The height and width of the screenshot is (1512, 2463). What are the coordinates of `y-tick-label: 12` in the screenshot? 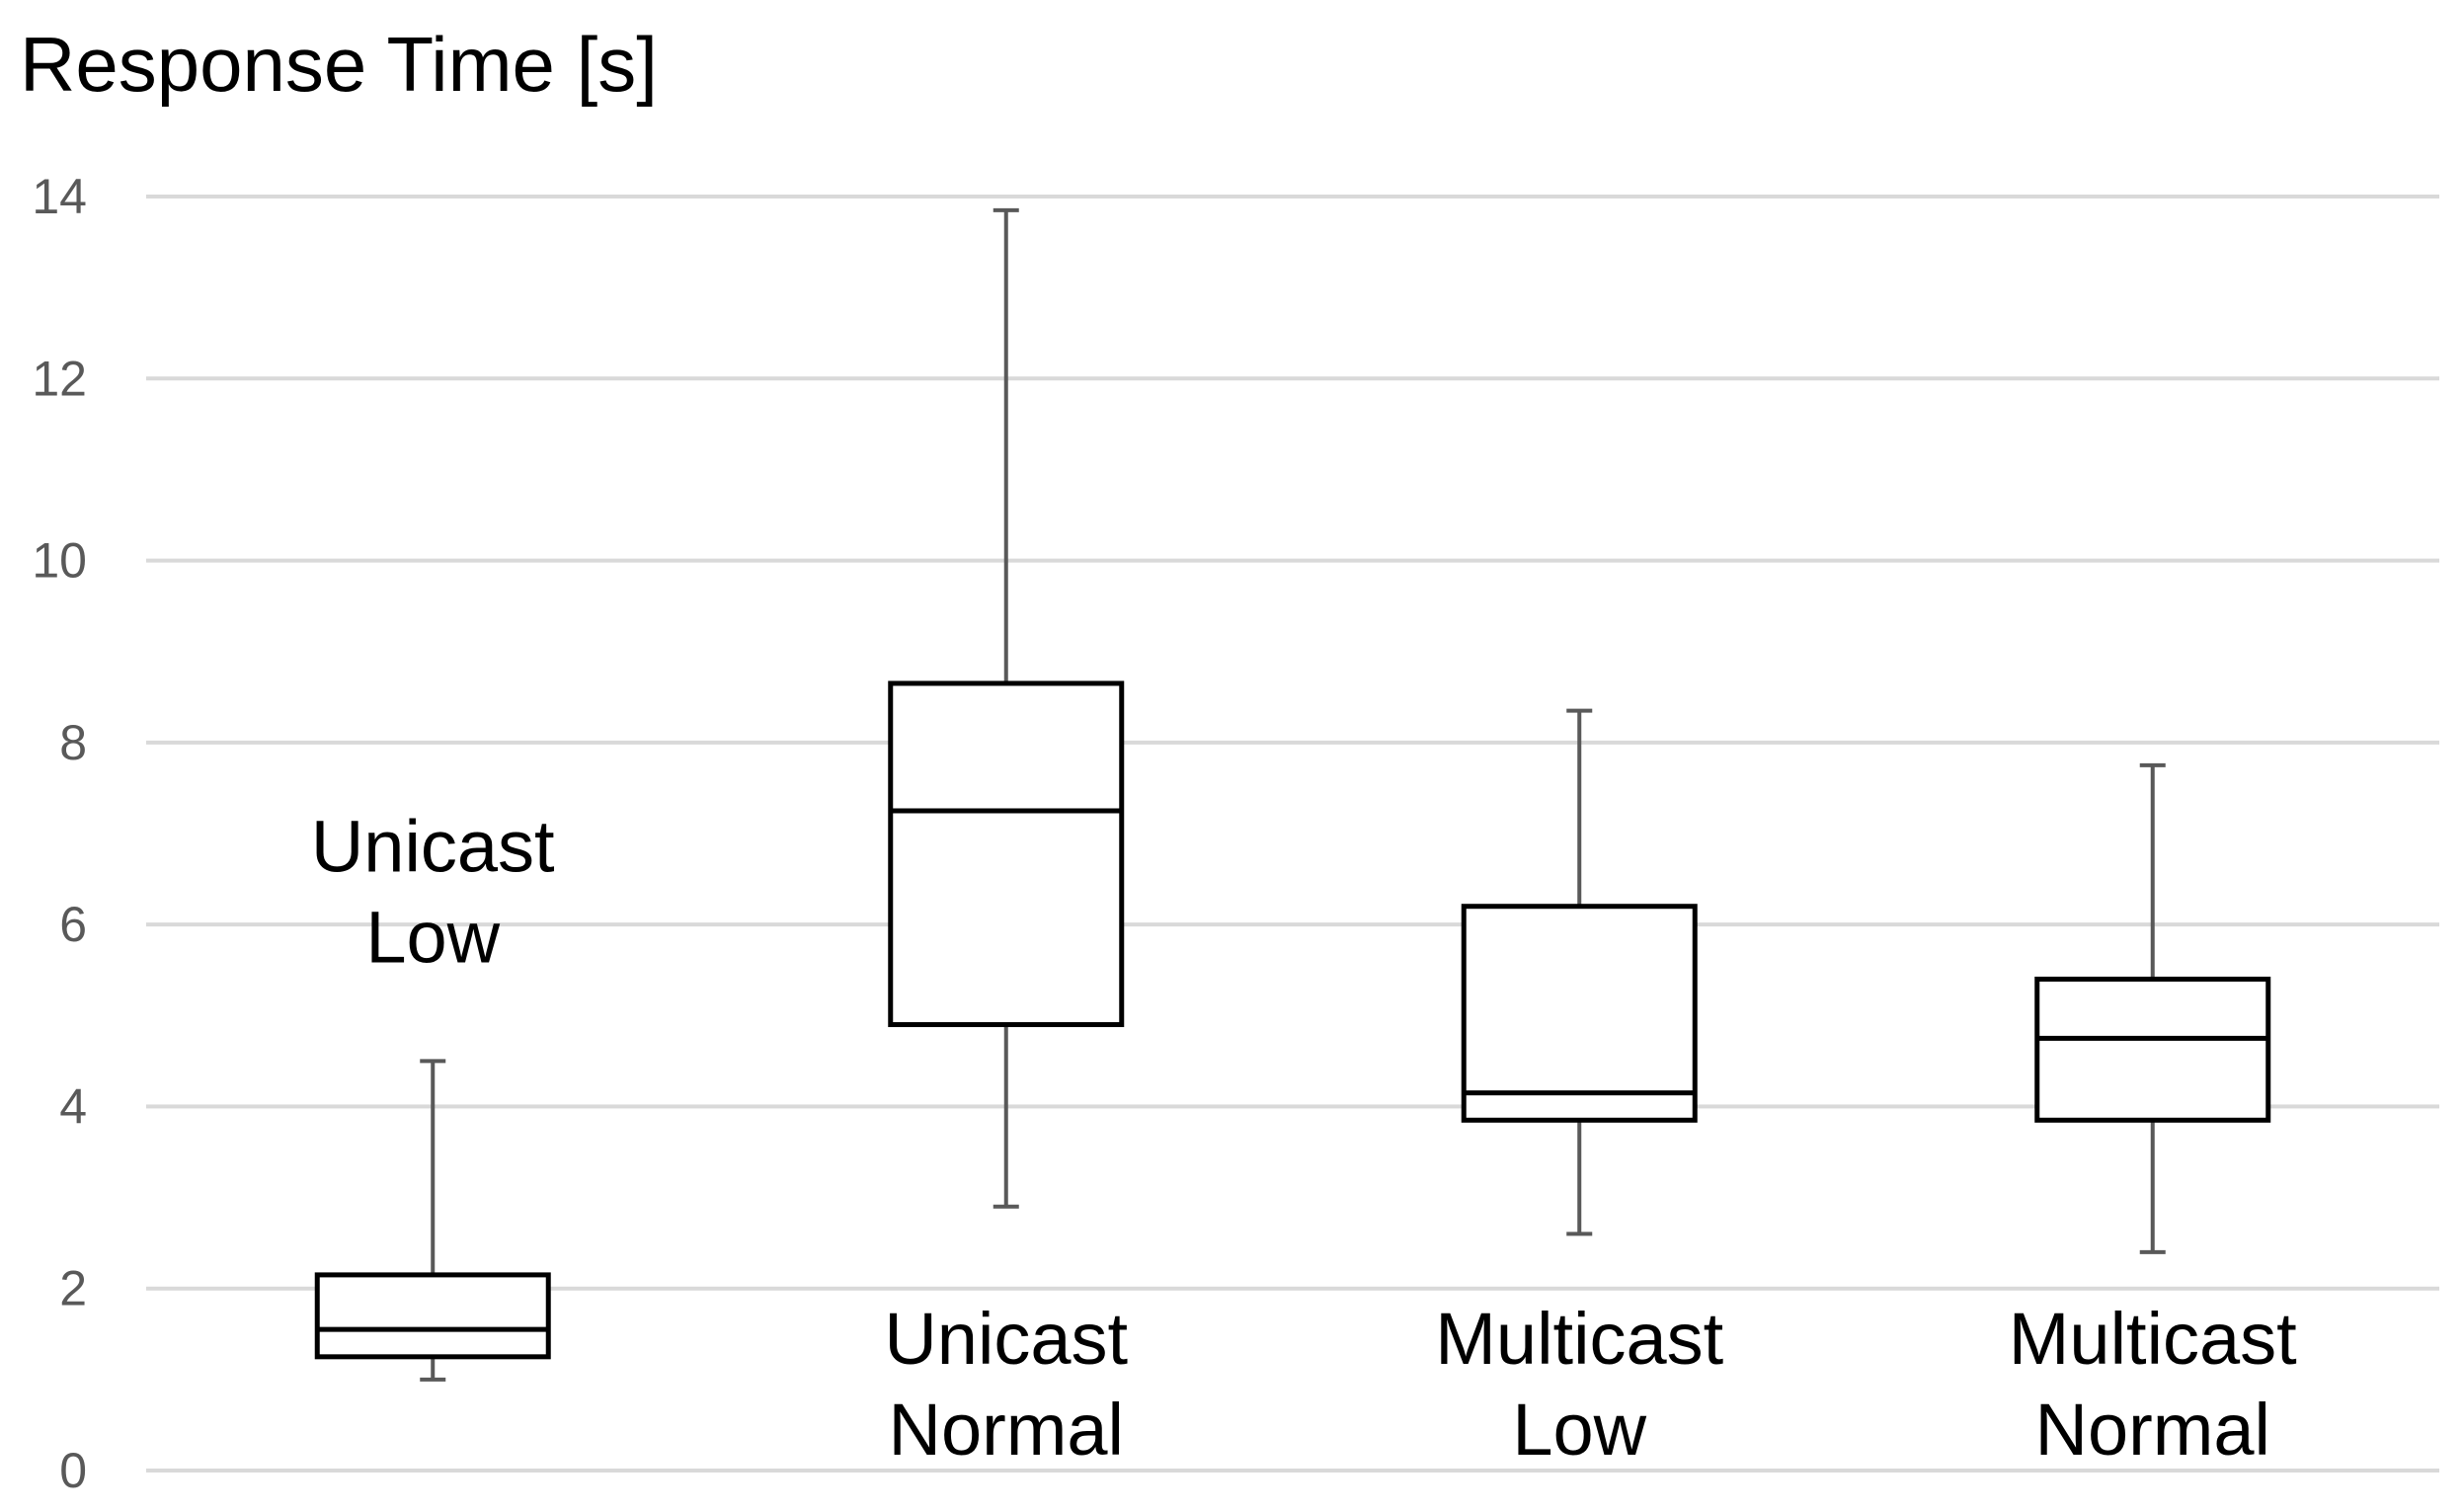 It's located at (59, 379).